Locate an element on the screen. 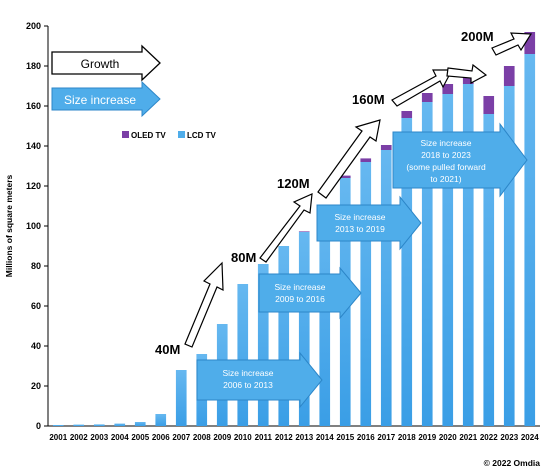 Image resolution: width=550 pixels, height=473 pixels. bar-lcd-2019 is located at coordinates (427, 264).